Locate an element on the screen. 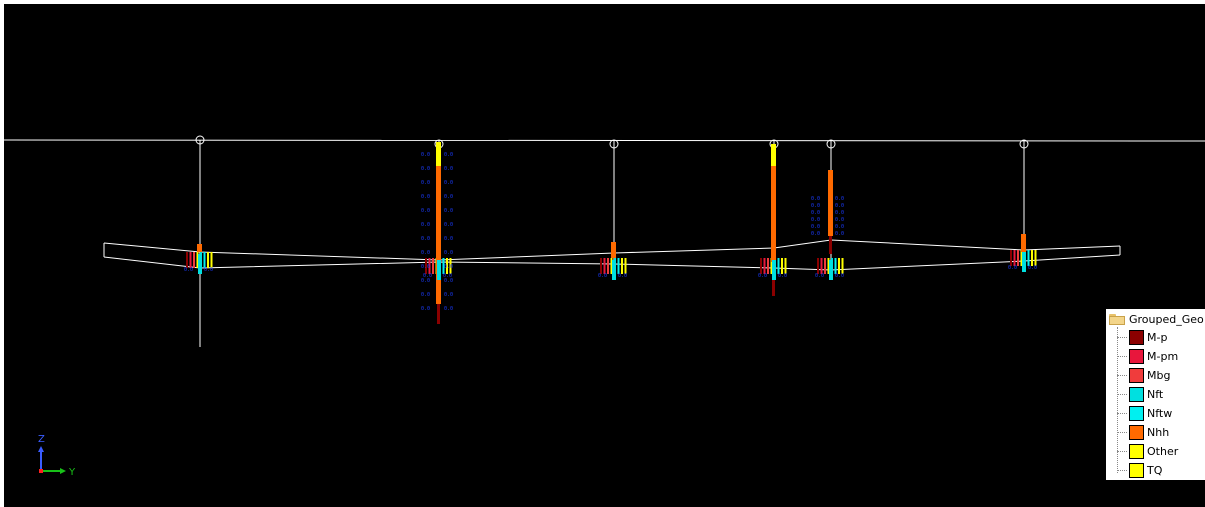  legend-item-m-pm: M-pm is located at coordinates (1147, 356).